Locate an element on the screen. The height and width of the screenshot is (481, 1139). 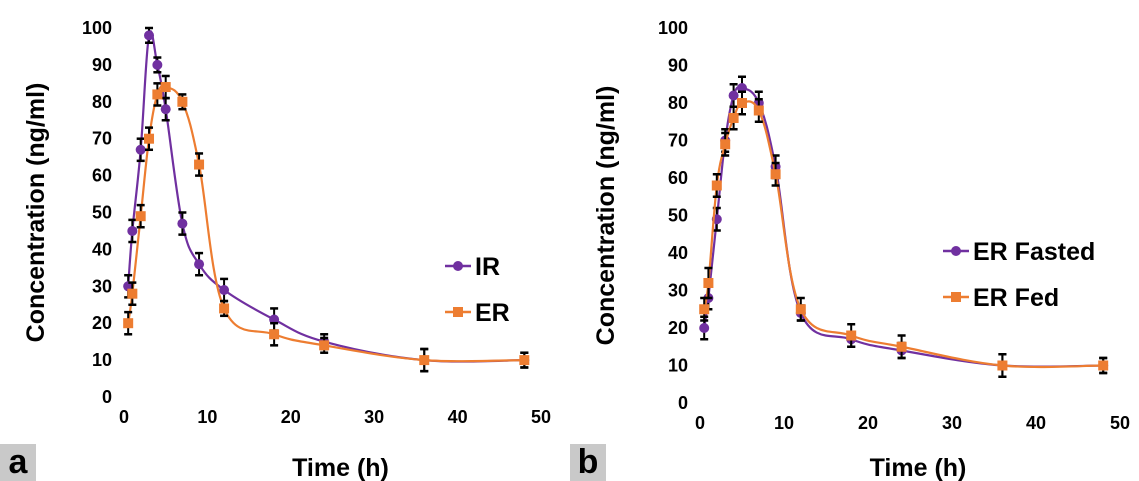
legend-entry: ER is located at coordinates (477, 313).